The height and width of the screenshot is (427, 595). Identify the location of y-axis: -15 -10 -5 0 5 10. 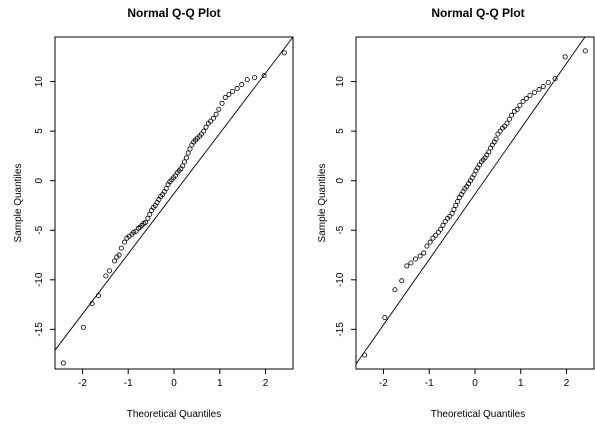
(345, 206).